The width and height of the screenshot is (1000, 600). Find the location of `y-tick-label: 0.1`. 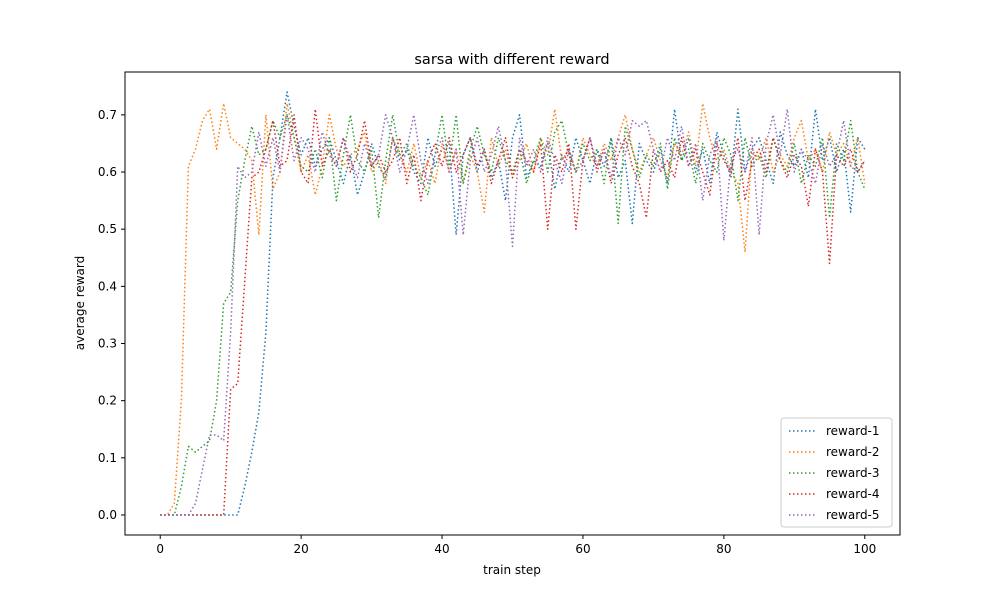

y-tick-label: 0.1 is located at coordinates (107, 458).